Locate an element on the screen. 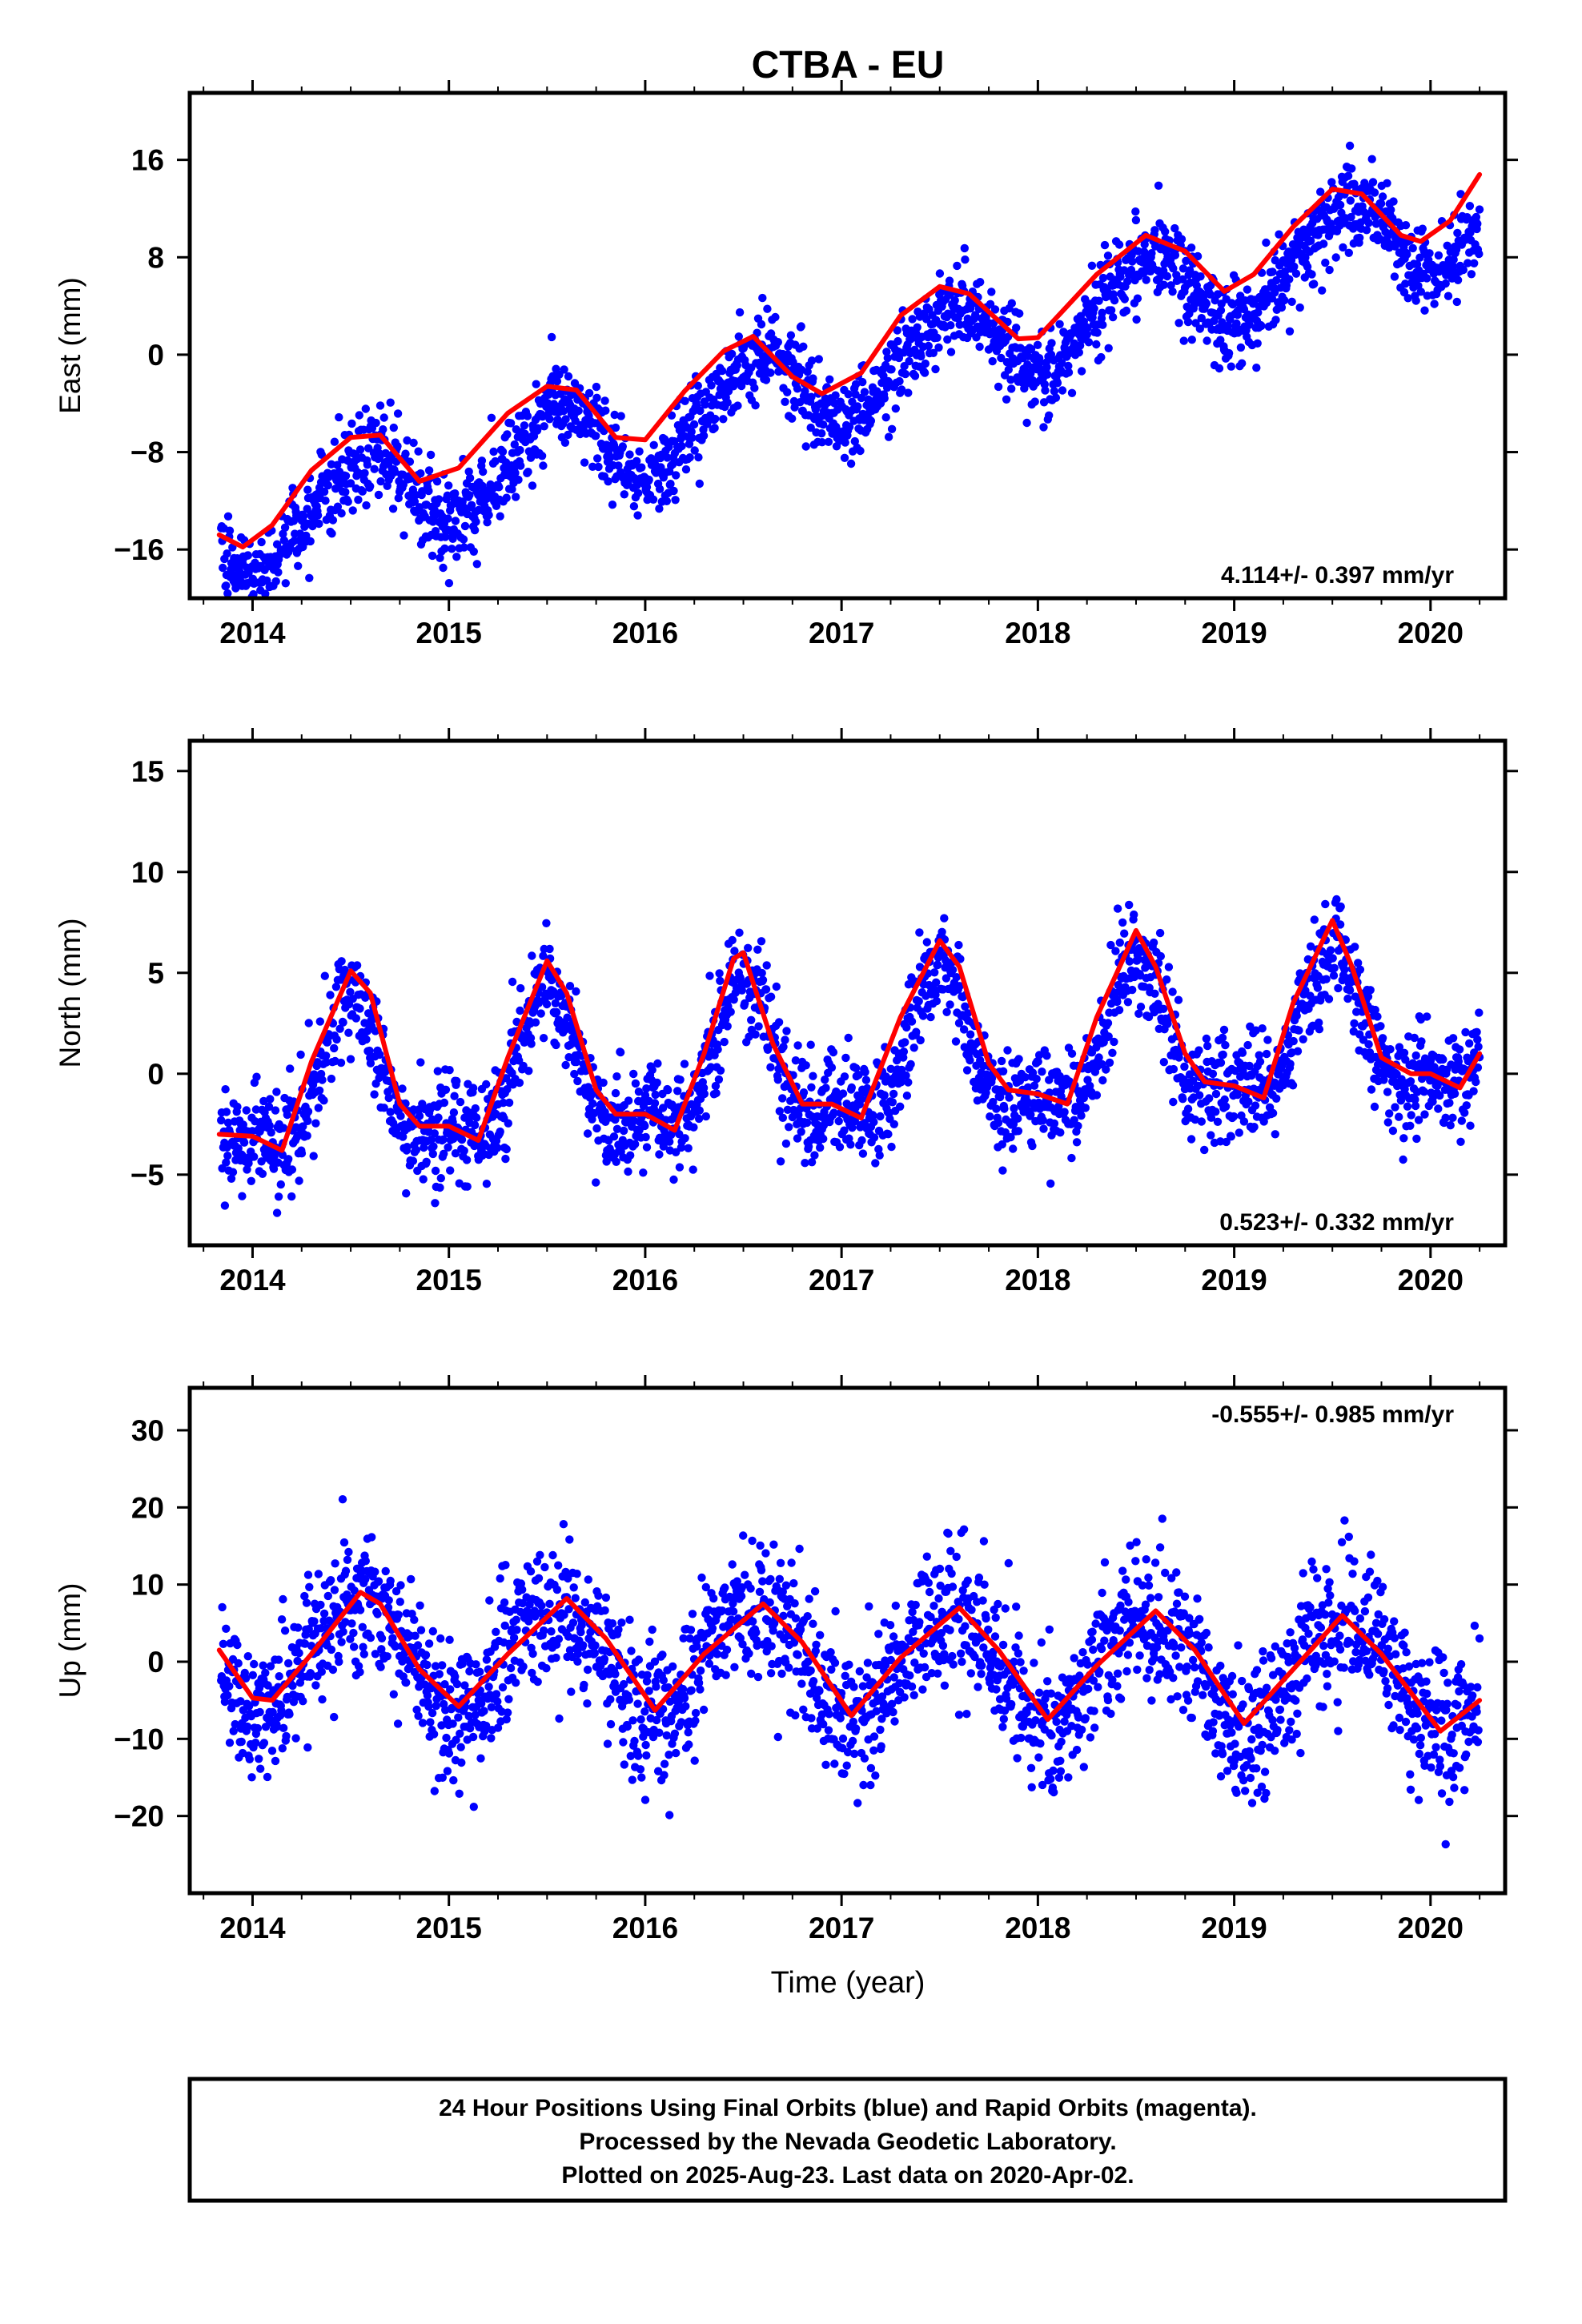 The image size is (1582, 2324). x-tick-label: 2019 is located at coordinates (1234, 633).